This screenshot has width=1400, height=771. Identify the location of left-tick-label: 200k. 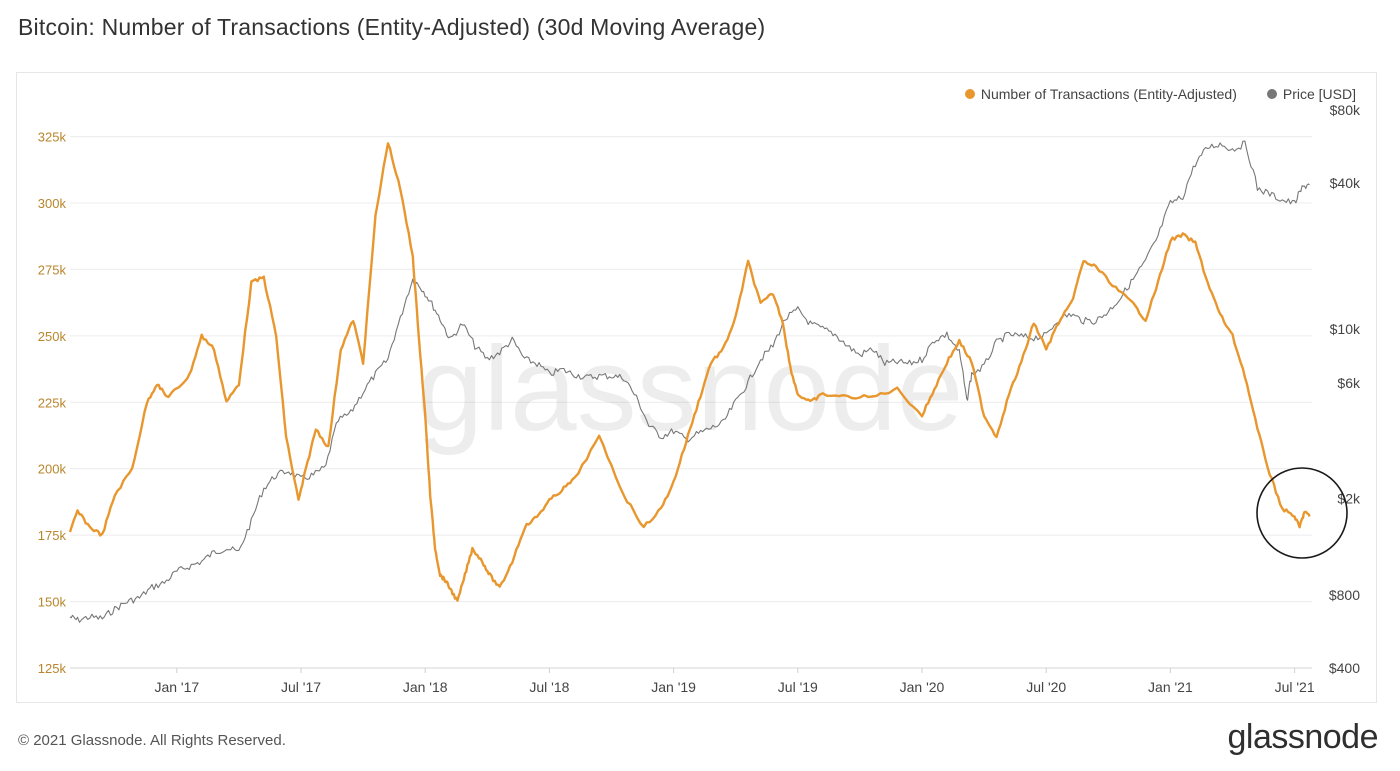
(52, 469).